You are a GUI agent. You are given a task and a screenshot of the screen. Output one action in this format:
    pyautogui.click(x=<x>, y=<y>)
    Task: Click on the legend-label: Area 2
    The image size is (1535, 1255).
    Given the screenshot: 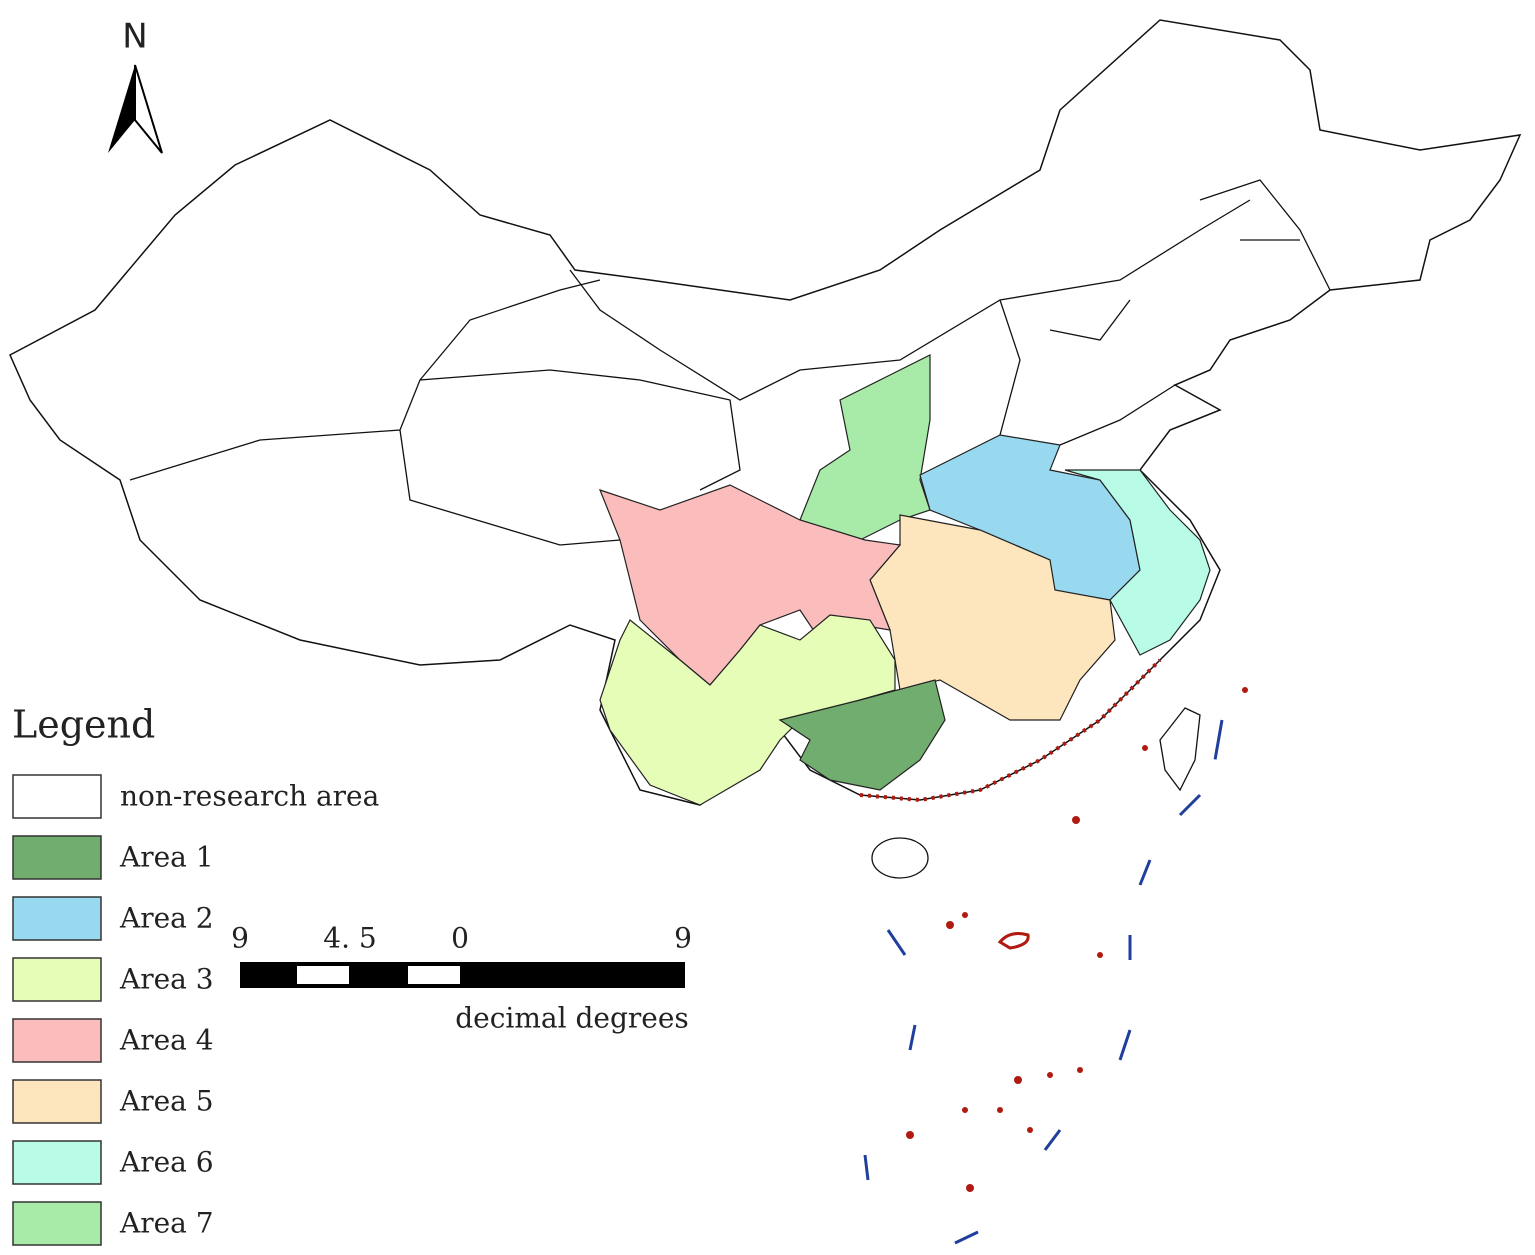 What is the action you would take?
    pyautogui.click(x=166, y=918)
    